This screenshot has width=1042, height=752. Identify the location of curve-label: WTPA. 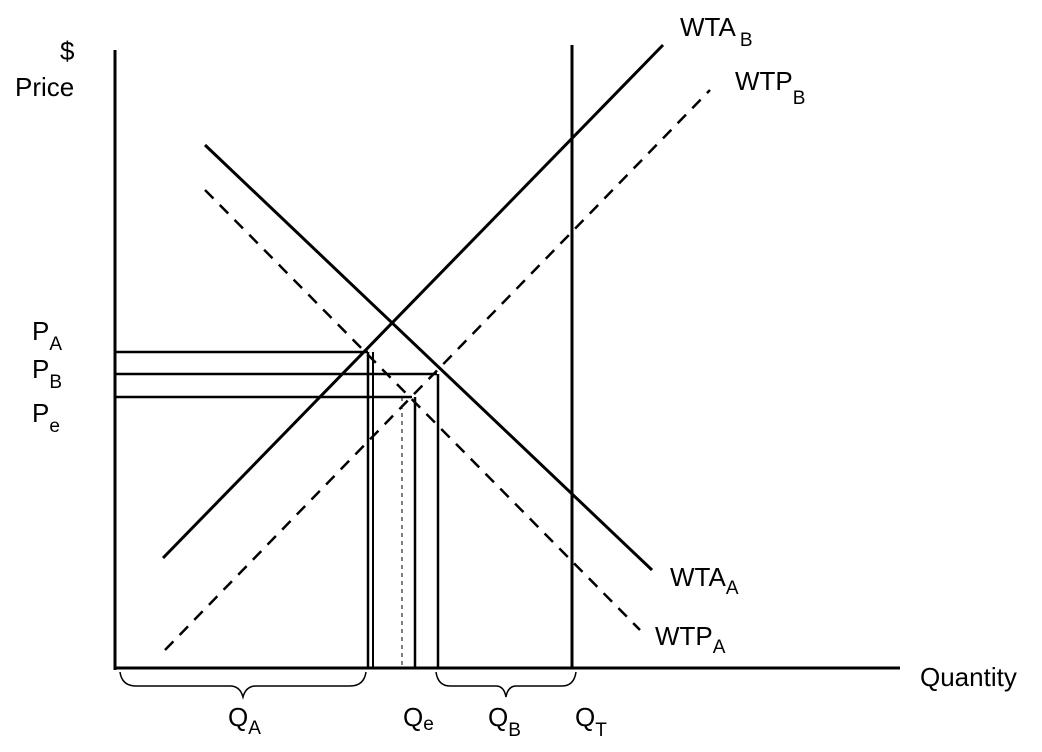
(690, 639).